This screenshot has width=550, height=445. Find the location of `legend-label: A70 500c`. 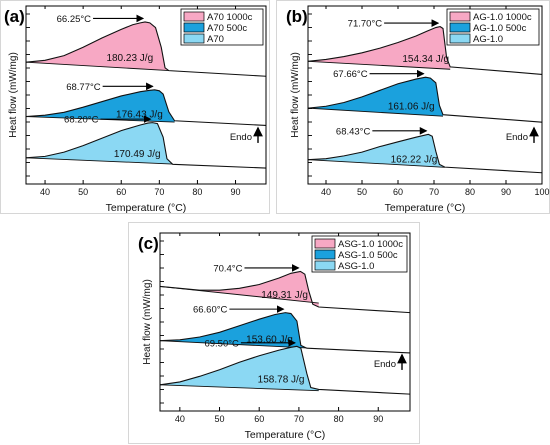

legend-label: A70 500c is located at coordinates (227, 28).